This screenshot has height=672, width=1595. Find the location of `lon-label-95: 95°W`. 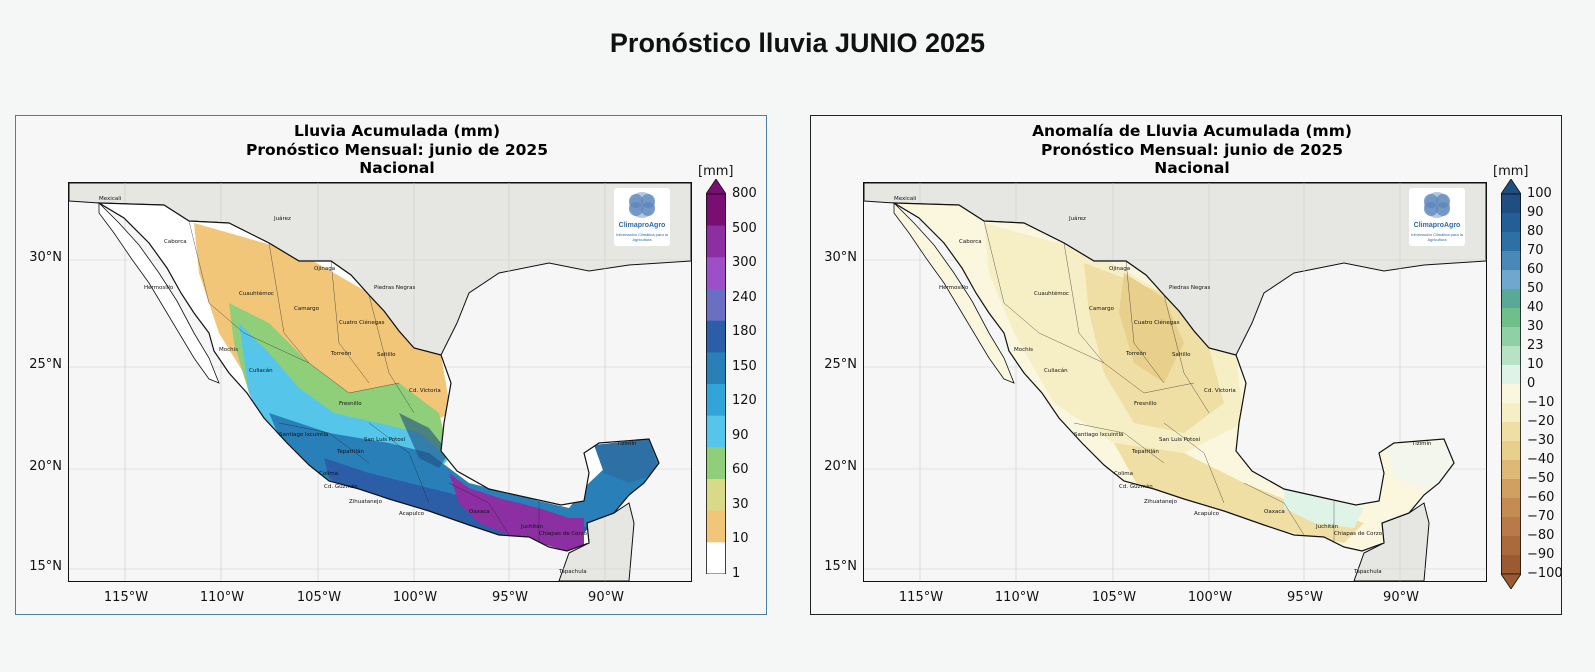

lon-label-95: 95°W is located at coordinates (510, 597).